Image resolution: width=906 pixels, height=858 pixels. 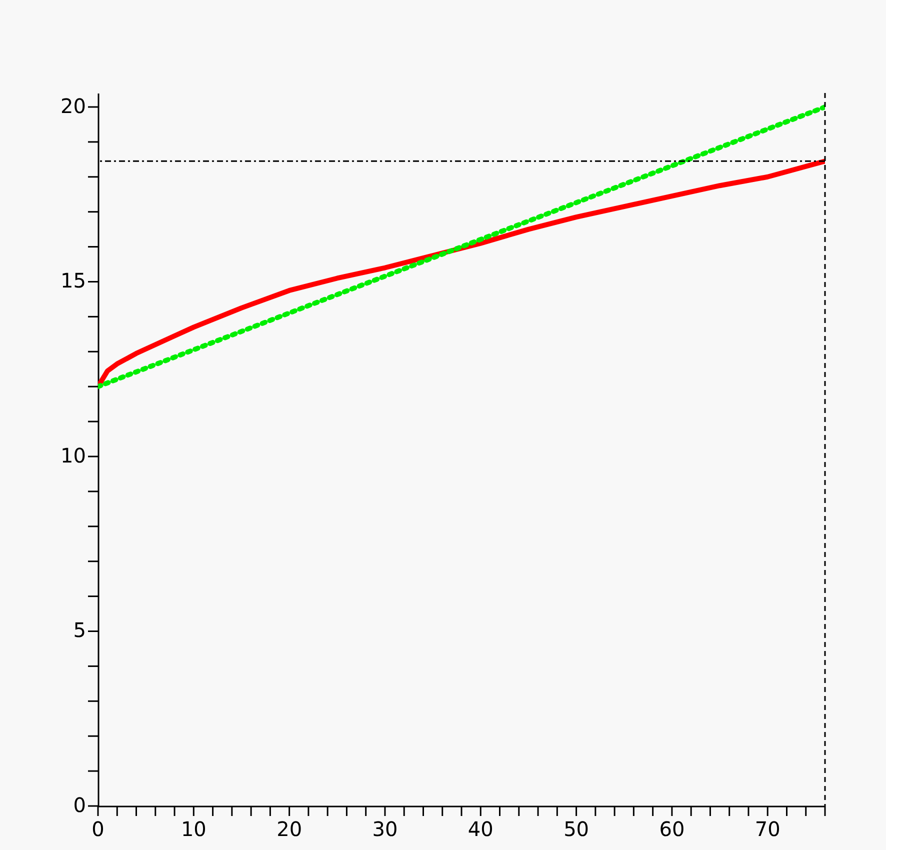 What do you see at coordinates (79, 805) in the screenshot?
I see `y-tick-label: 0` at bounding box center [79, 805].